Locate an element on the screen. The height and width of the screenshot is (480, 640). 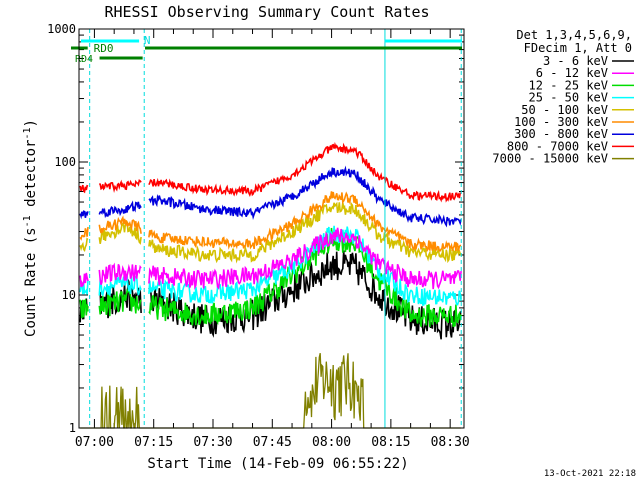
legend-label: 6 - 12 keV is located at coordinates (572, 73).